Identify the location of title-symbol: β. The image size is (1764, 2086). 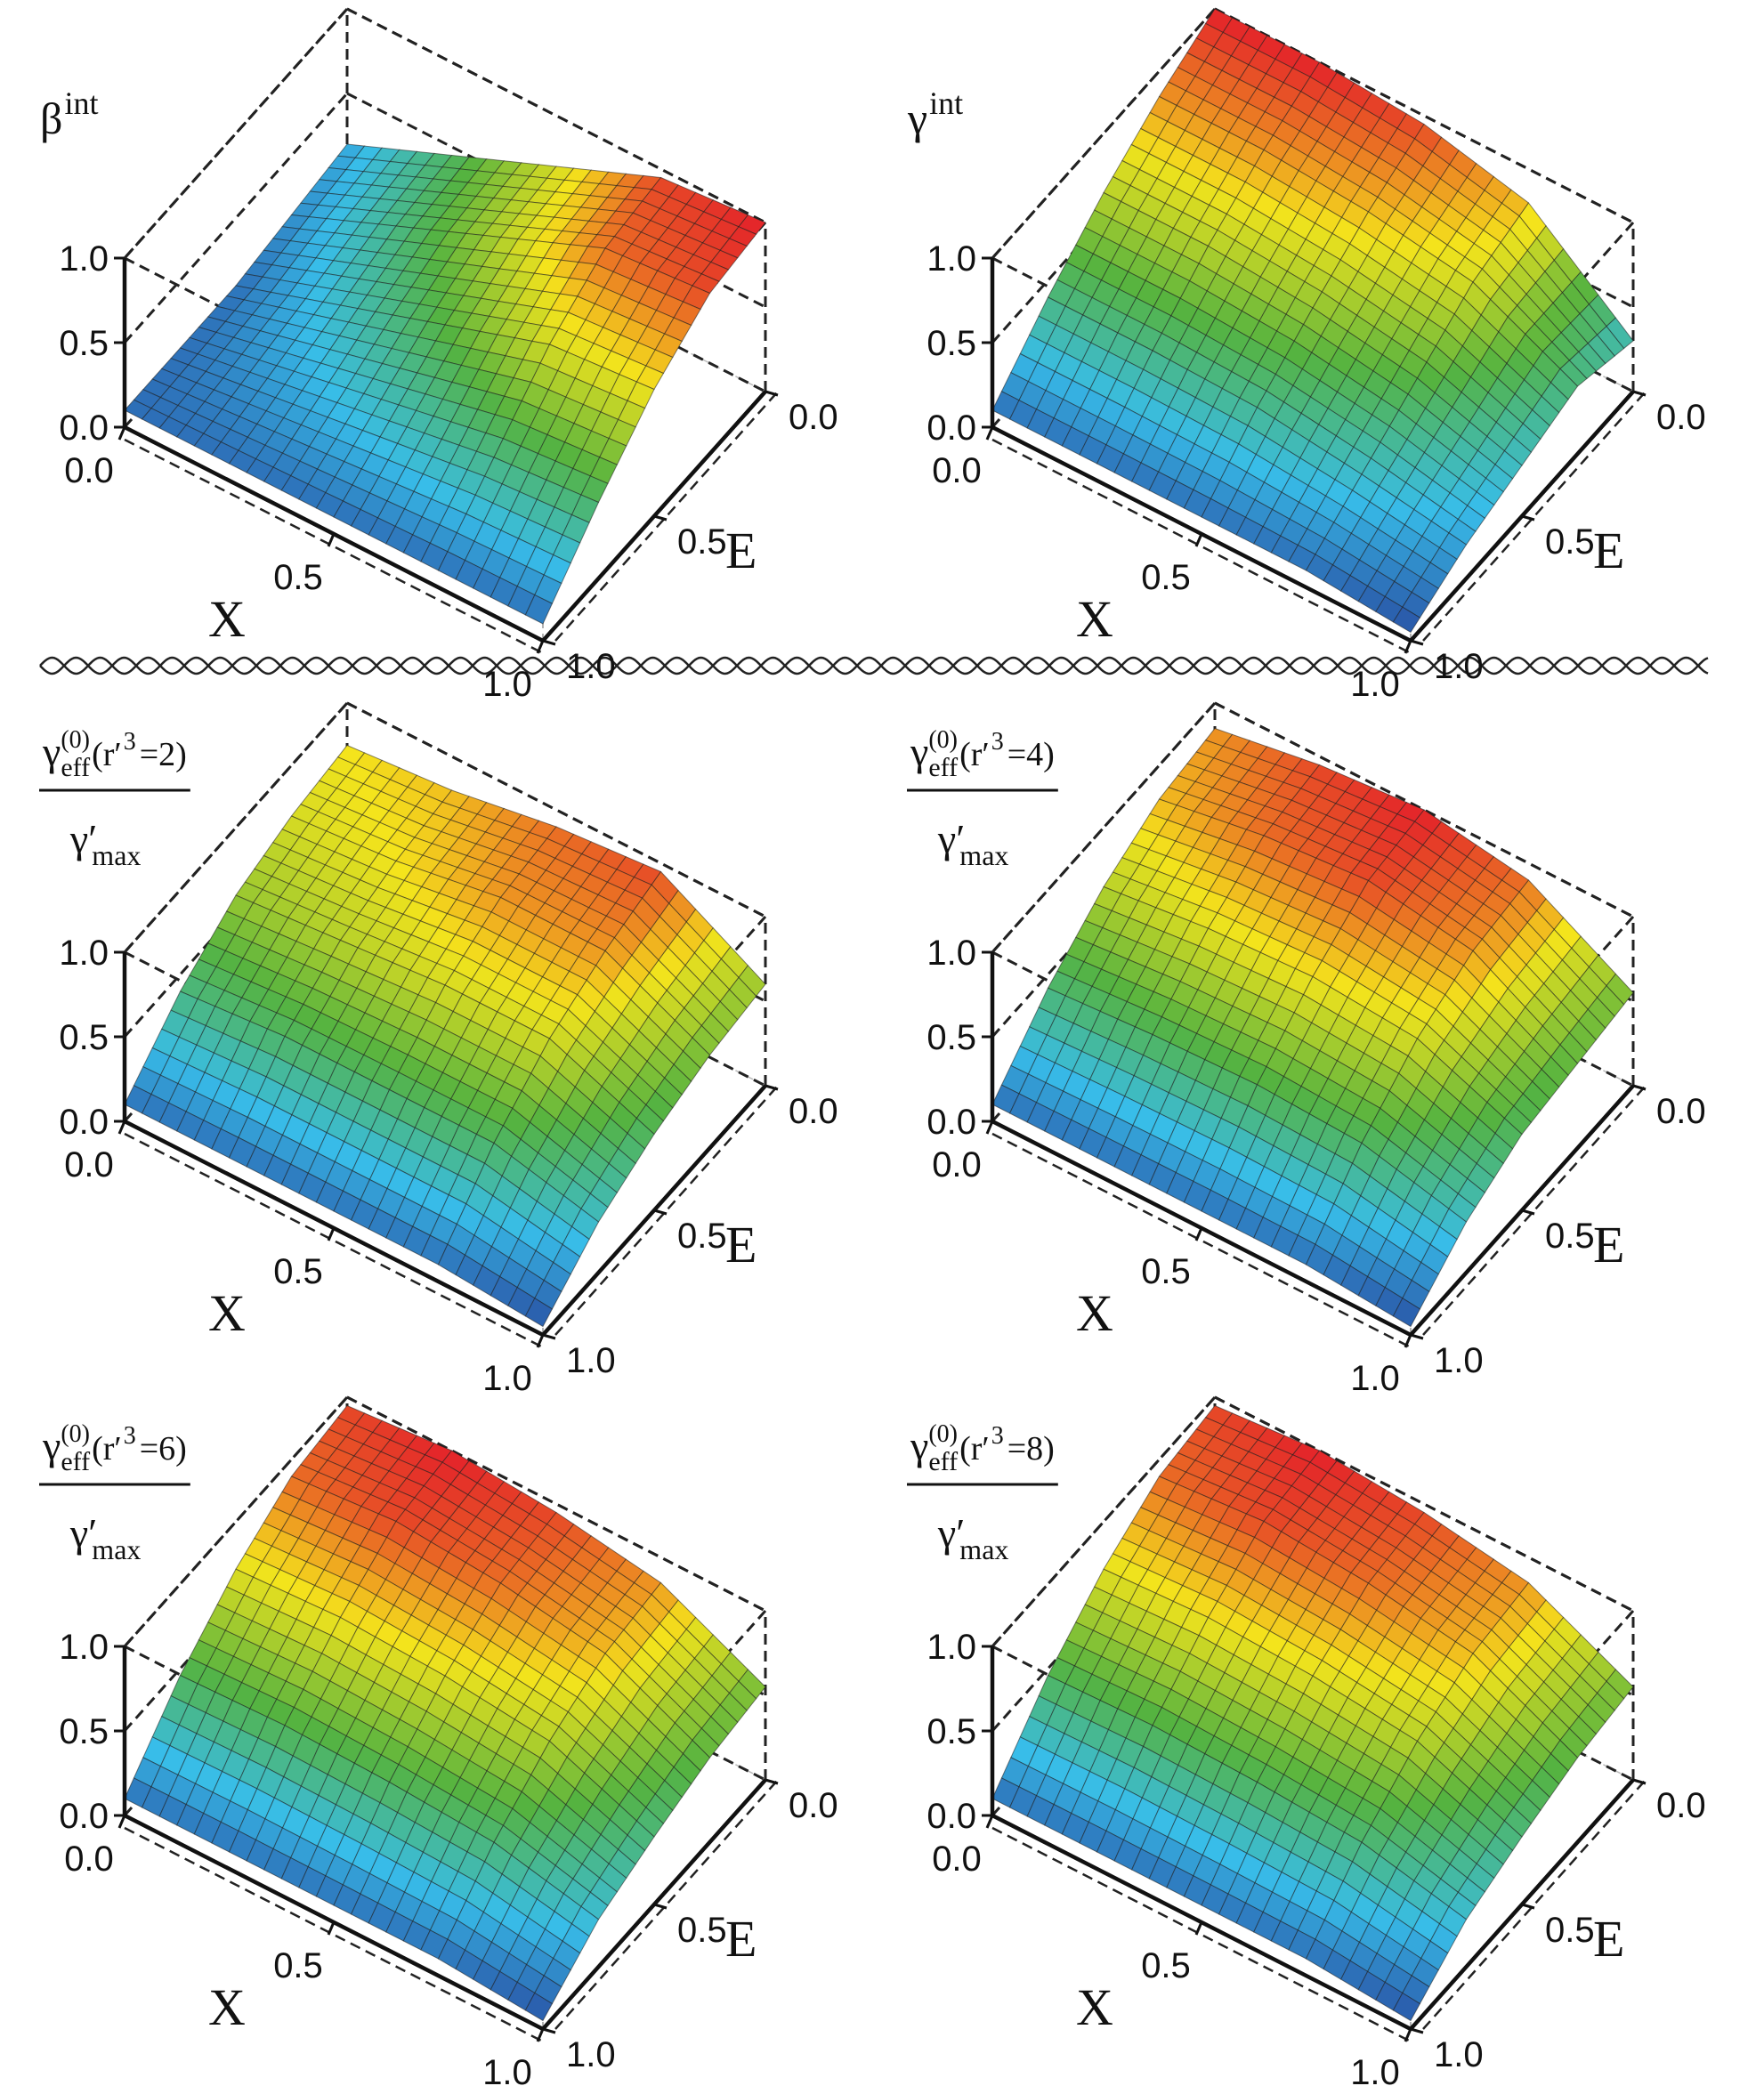
(51, 118).